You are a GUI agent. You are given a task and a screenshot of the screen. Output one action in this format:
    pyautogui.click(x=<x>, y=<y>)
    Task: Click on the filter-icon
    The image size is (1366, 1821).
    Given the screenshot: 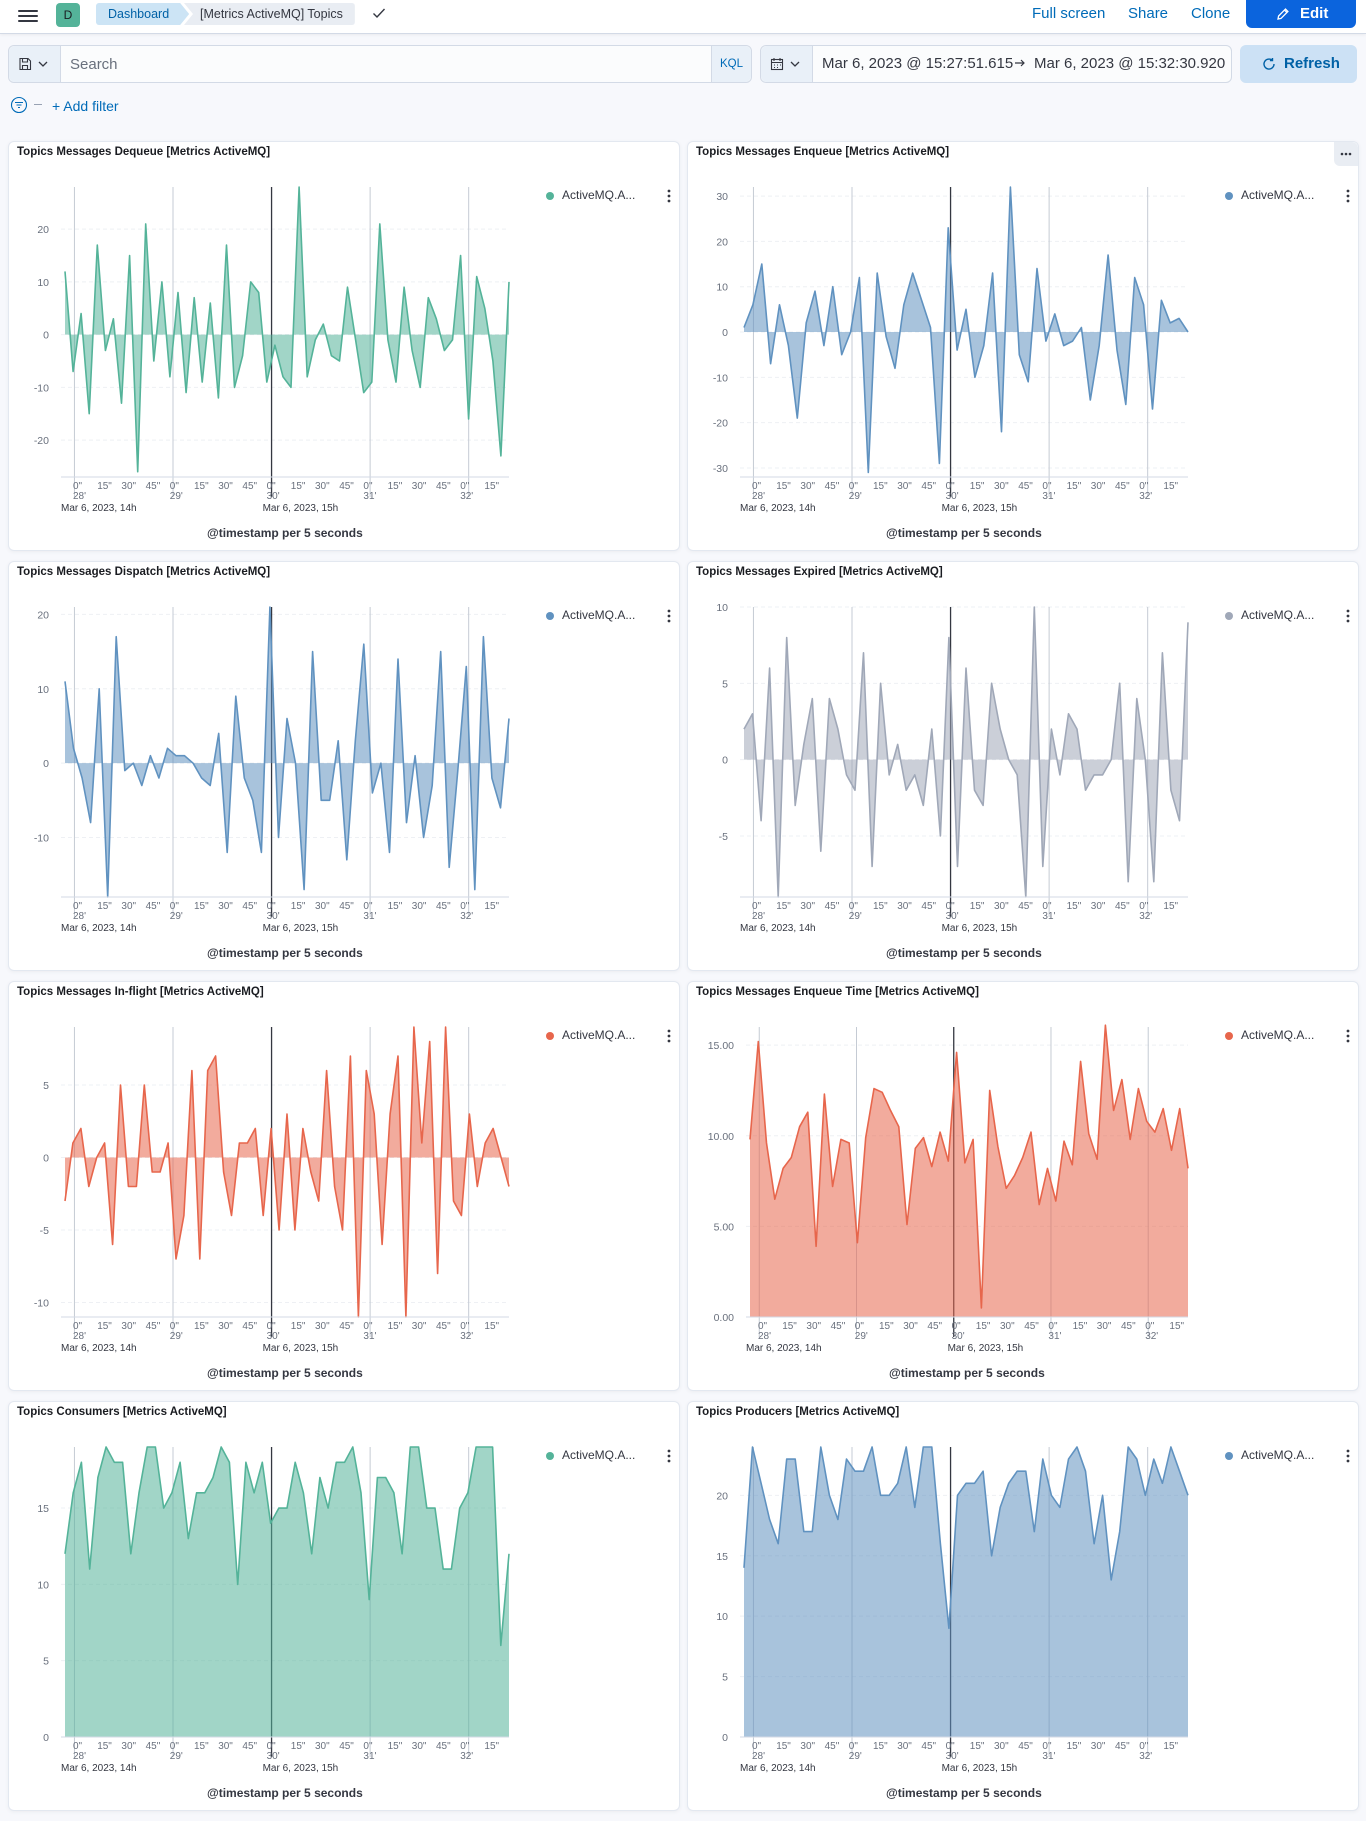 What is the action you would take?
    pyautogui.click(x=19, y=105)
    